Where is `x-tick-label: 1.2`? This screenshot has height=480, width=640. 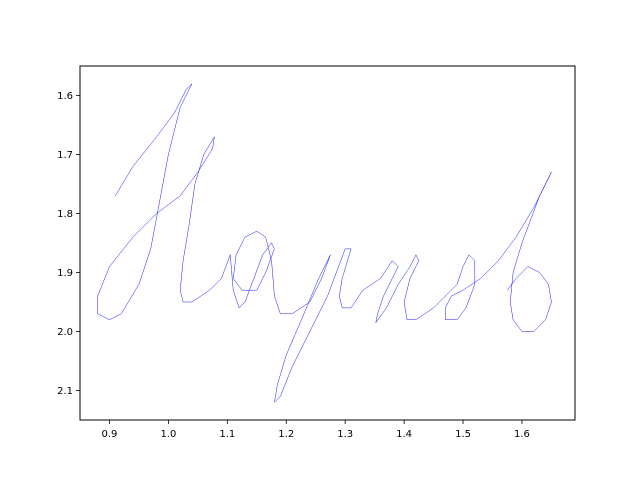 x-tick-label: 1.2 is located at coordinates (286, 434).